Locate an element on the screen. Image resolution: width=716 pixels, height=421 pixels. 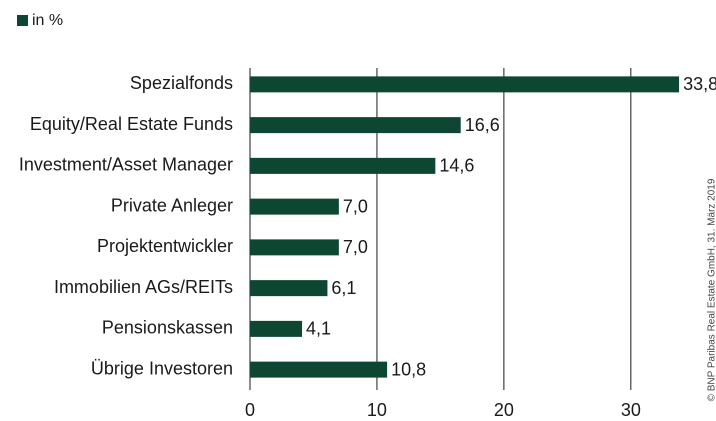
x-tick-label: 30 is located at coordinates (631, 410).